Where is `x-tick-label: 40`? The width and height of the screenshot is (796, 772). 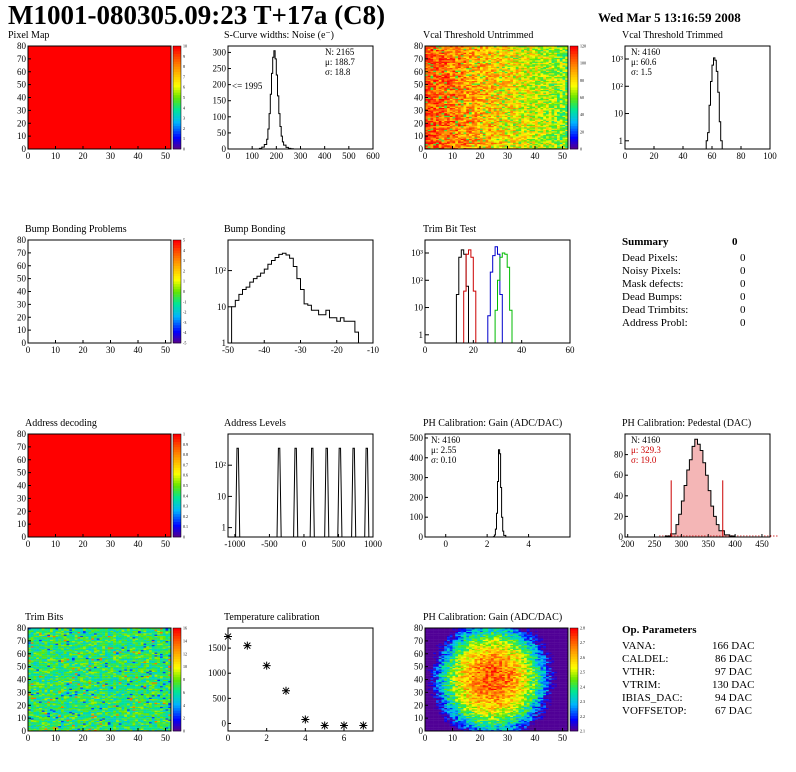 x-tick-label: 40 is located at coordinates (536, 156).